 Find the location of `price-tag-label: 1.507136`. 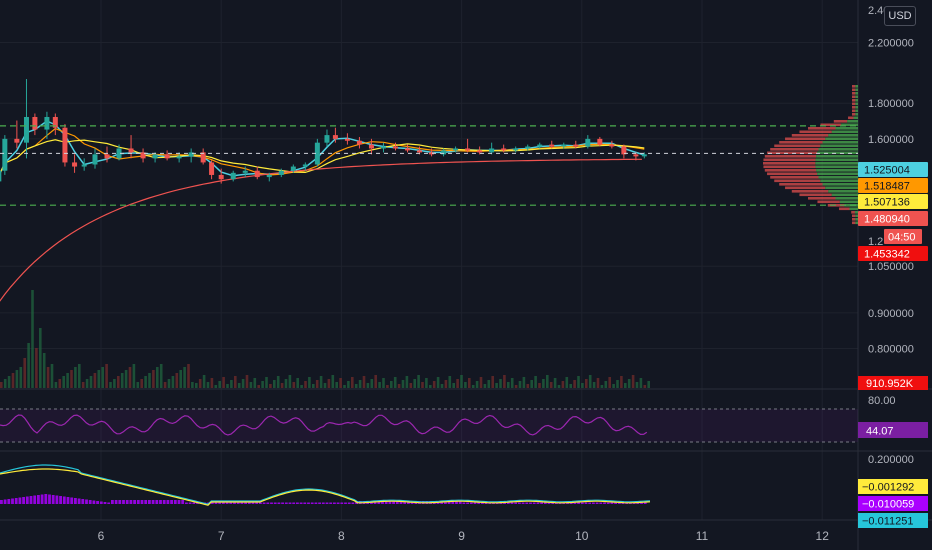

price-tag-label: 1.507136 is located at coordinates (887, 203).